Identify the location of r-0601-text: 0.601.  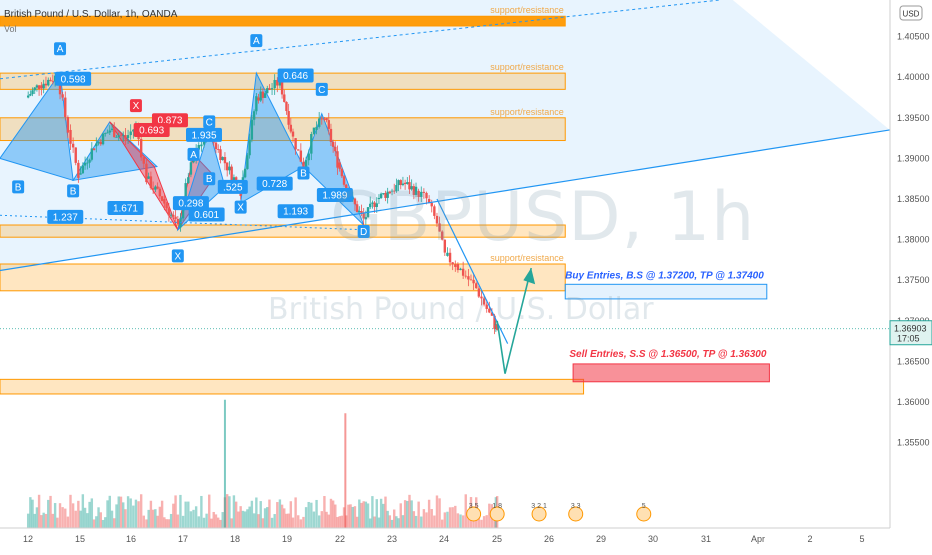
(206, 215).